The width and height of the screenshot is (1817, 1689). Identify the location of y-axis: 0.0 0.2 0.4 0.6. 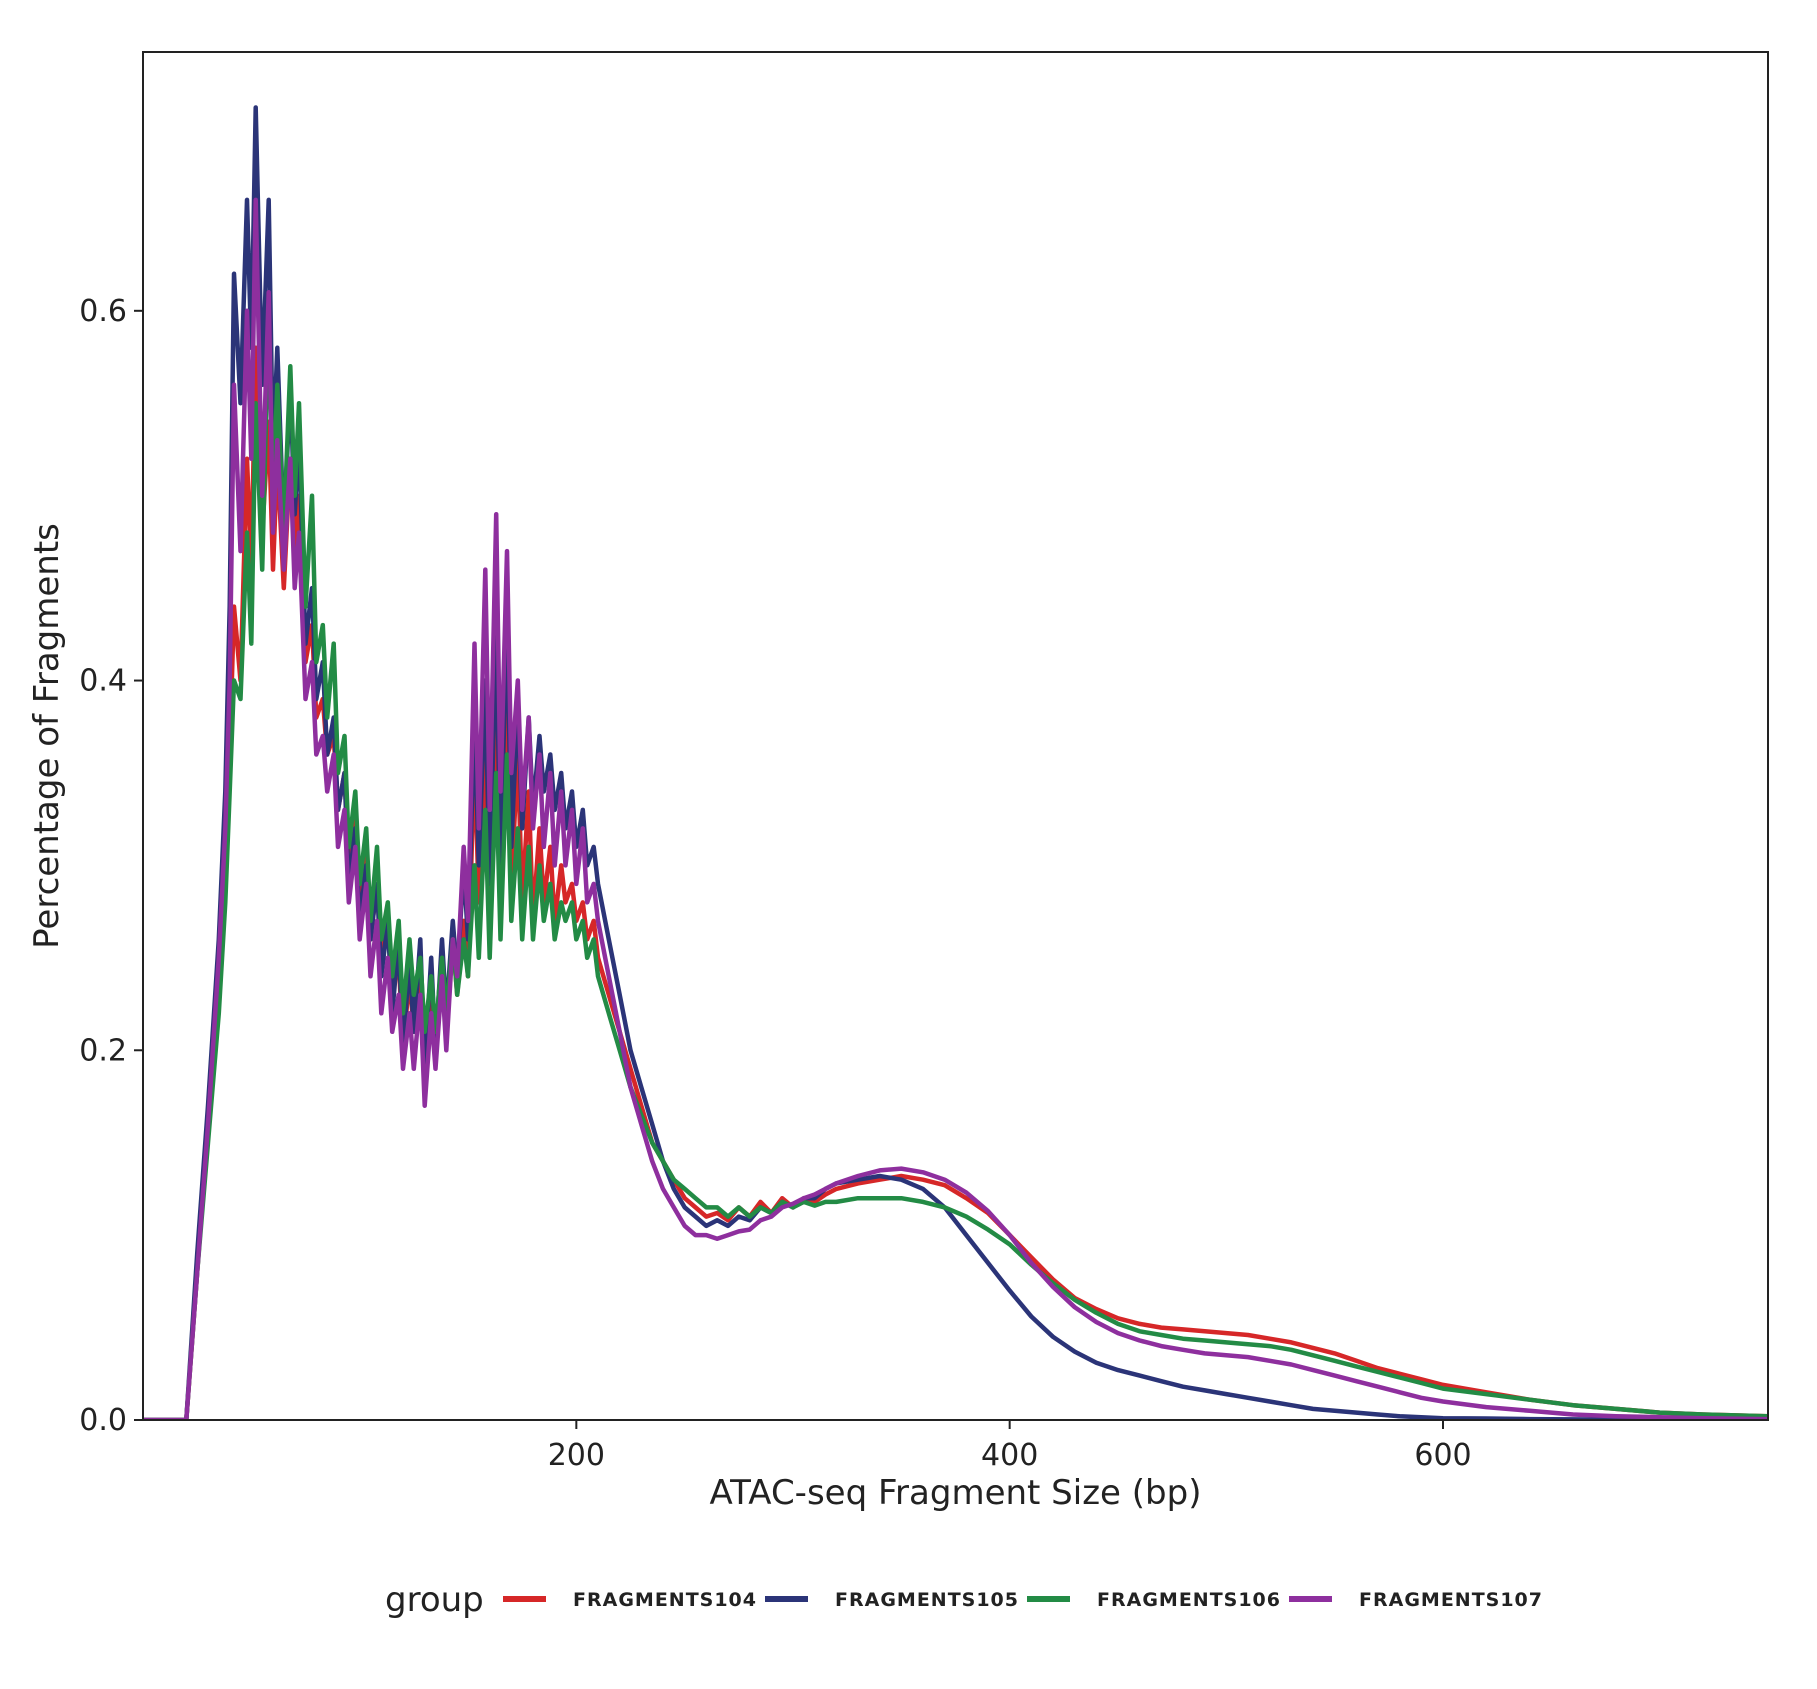
(111, 866).